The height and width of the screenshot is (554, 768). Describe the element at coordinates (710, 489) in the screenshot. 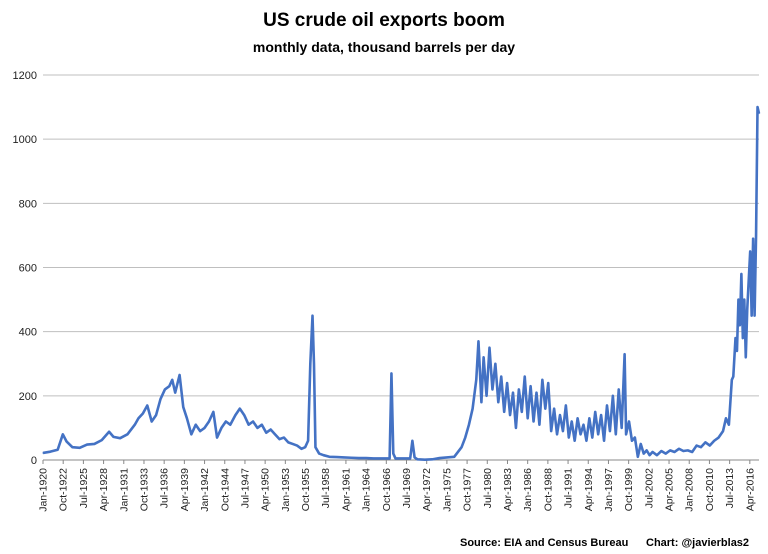

I see `x-tick-label: Oct-2010` at that location.